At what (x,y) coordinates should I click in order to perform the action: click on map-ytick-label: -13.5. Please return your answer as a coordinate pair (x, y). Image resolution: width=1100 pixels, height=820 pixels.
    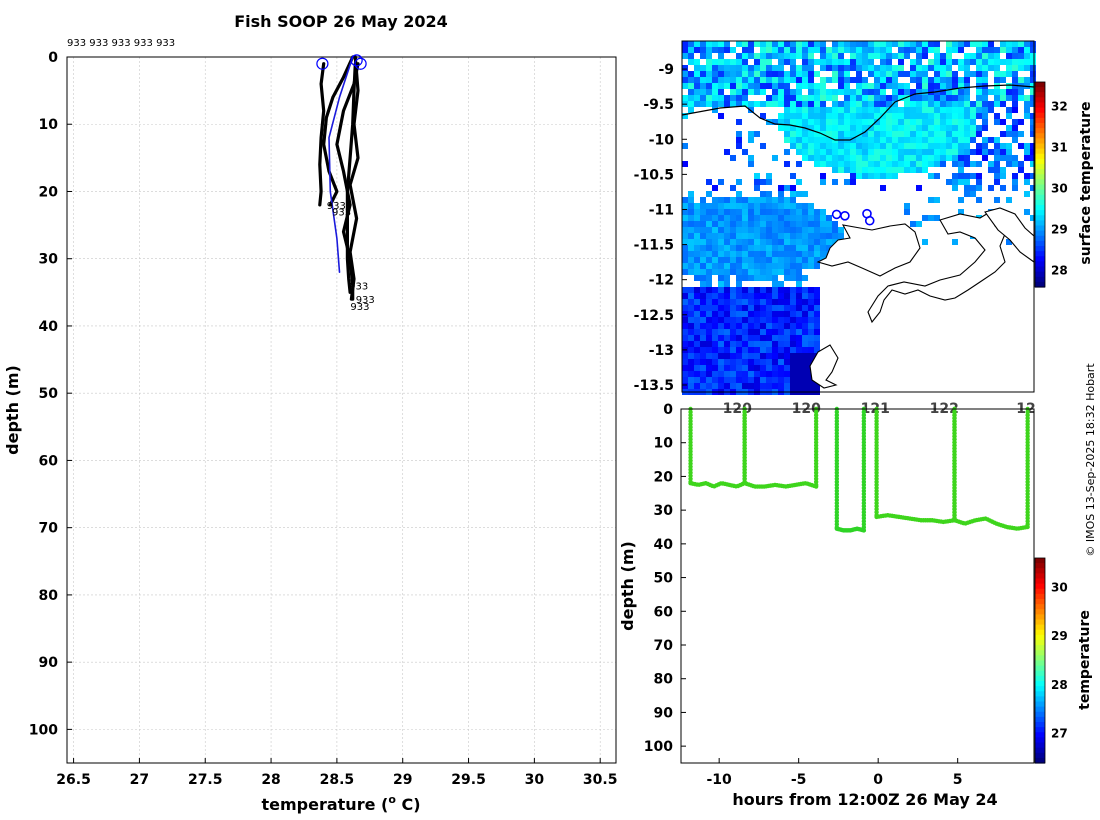
    Looking at the image, I should click on (654, 386).